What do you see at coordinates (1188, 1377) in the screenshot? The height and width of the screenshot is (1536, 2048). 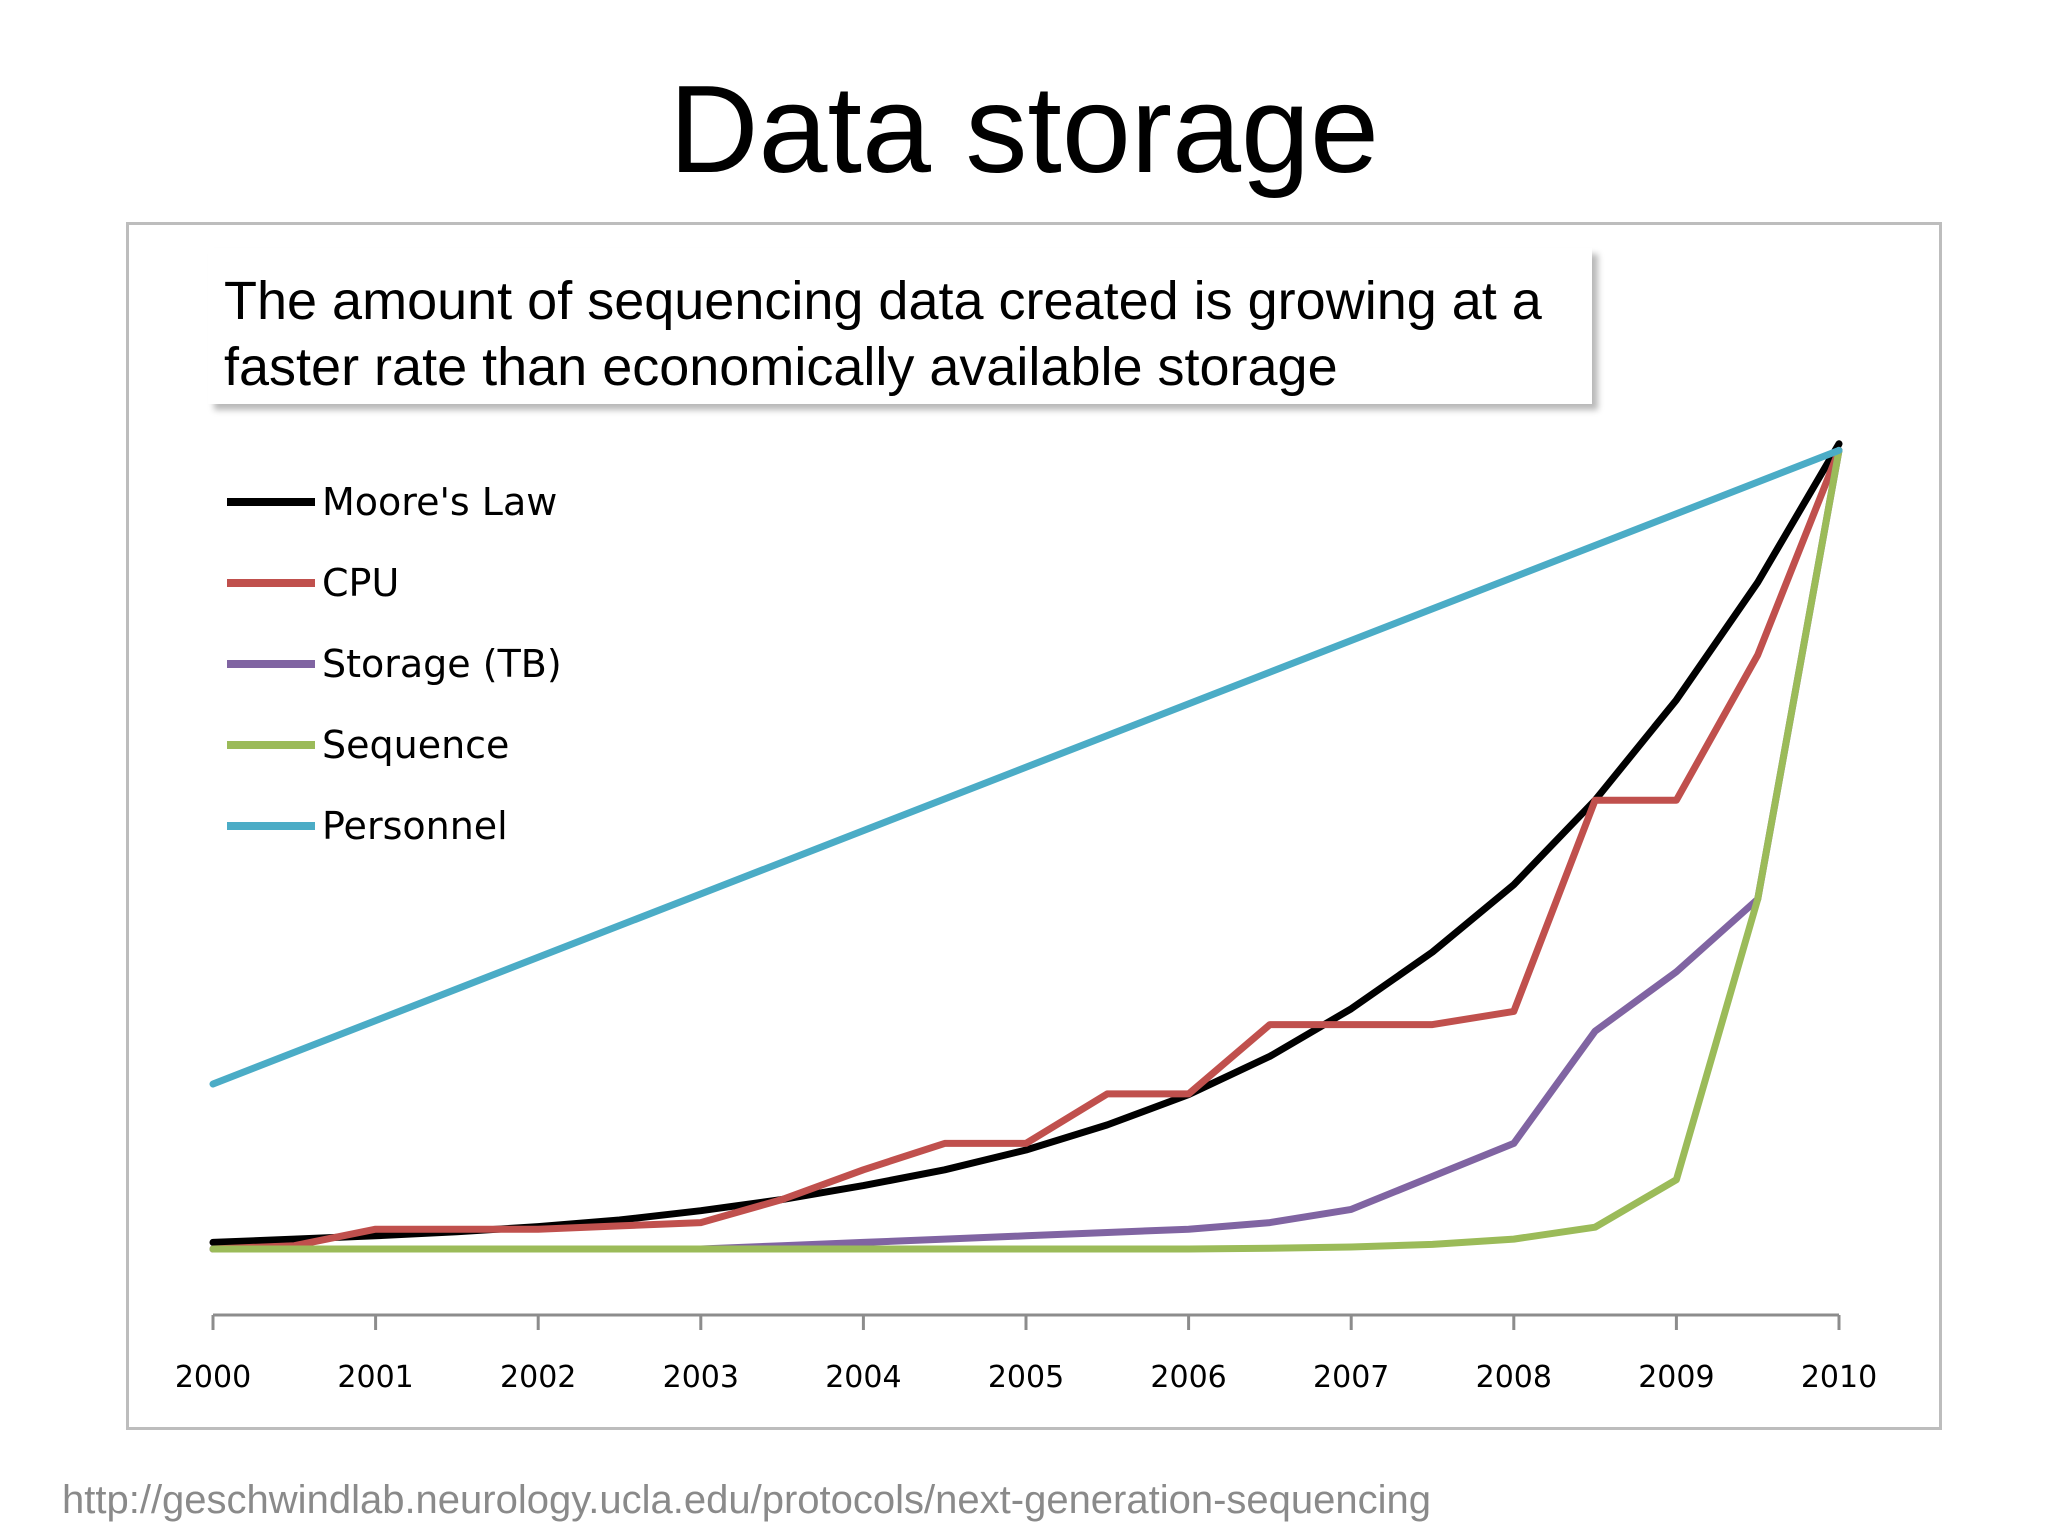 I see `x-tick-label: 2006` at bounding box center [1188, 1377].